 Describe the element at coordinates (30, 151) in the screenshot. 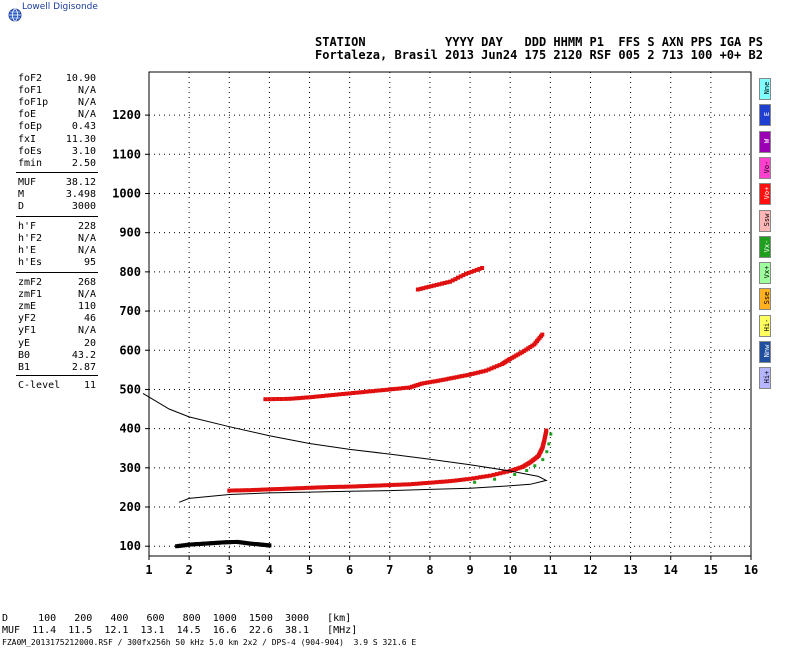

I see `param-name: foEs` at that location.